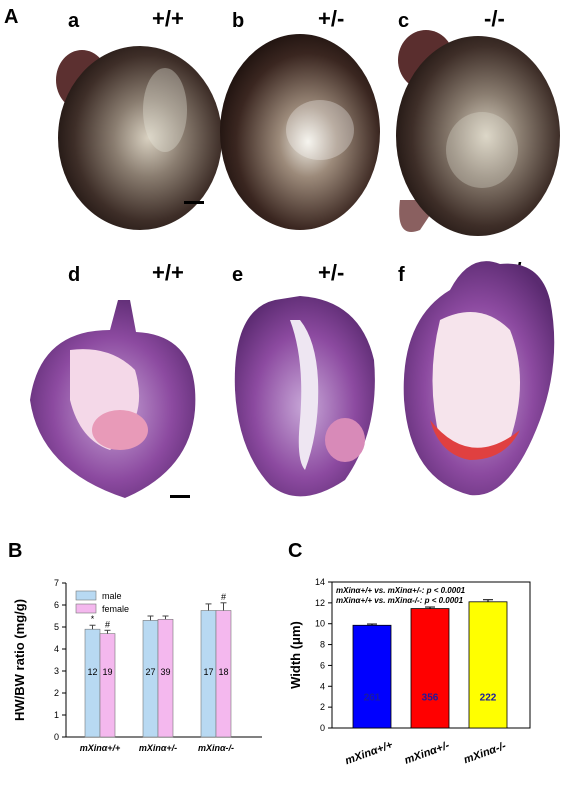 The image size is (566, 790). What do you see at coordinates (168, 18) in the screenshot?
I see `genotype-label-a: +/+` at bounding box center [168, 18].